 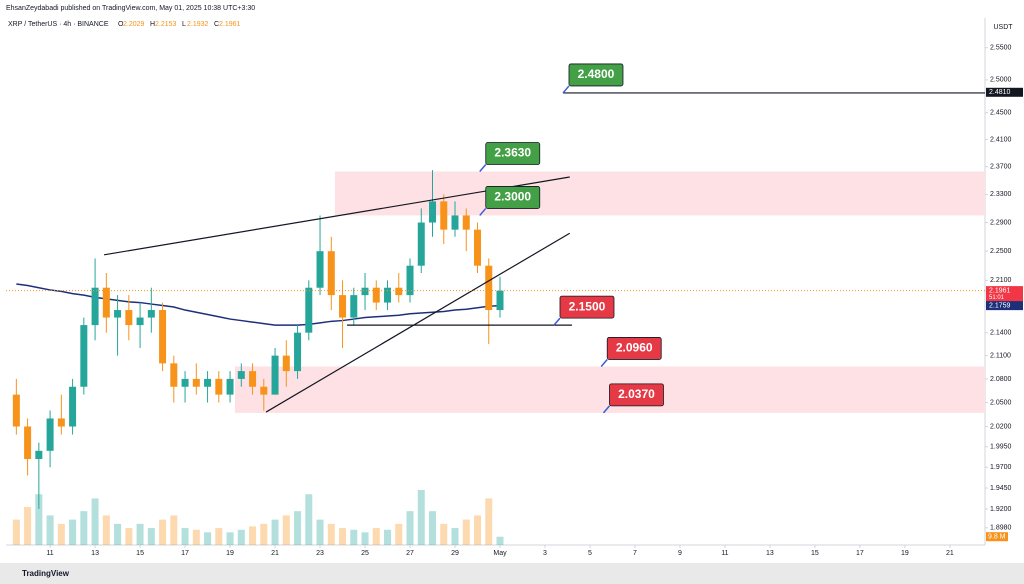 What do you see at coordinates (184, 24) in the screenshot?
I see `legend-key: L` at bounding box center [184, 24].